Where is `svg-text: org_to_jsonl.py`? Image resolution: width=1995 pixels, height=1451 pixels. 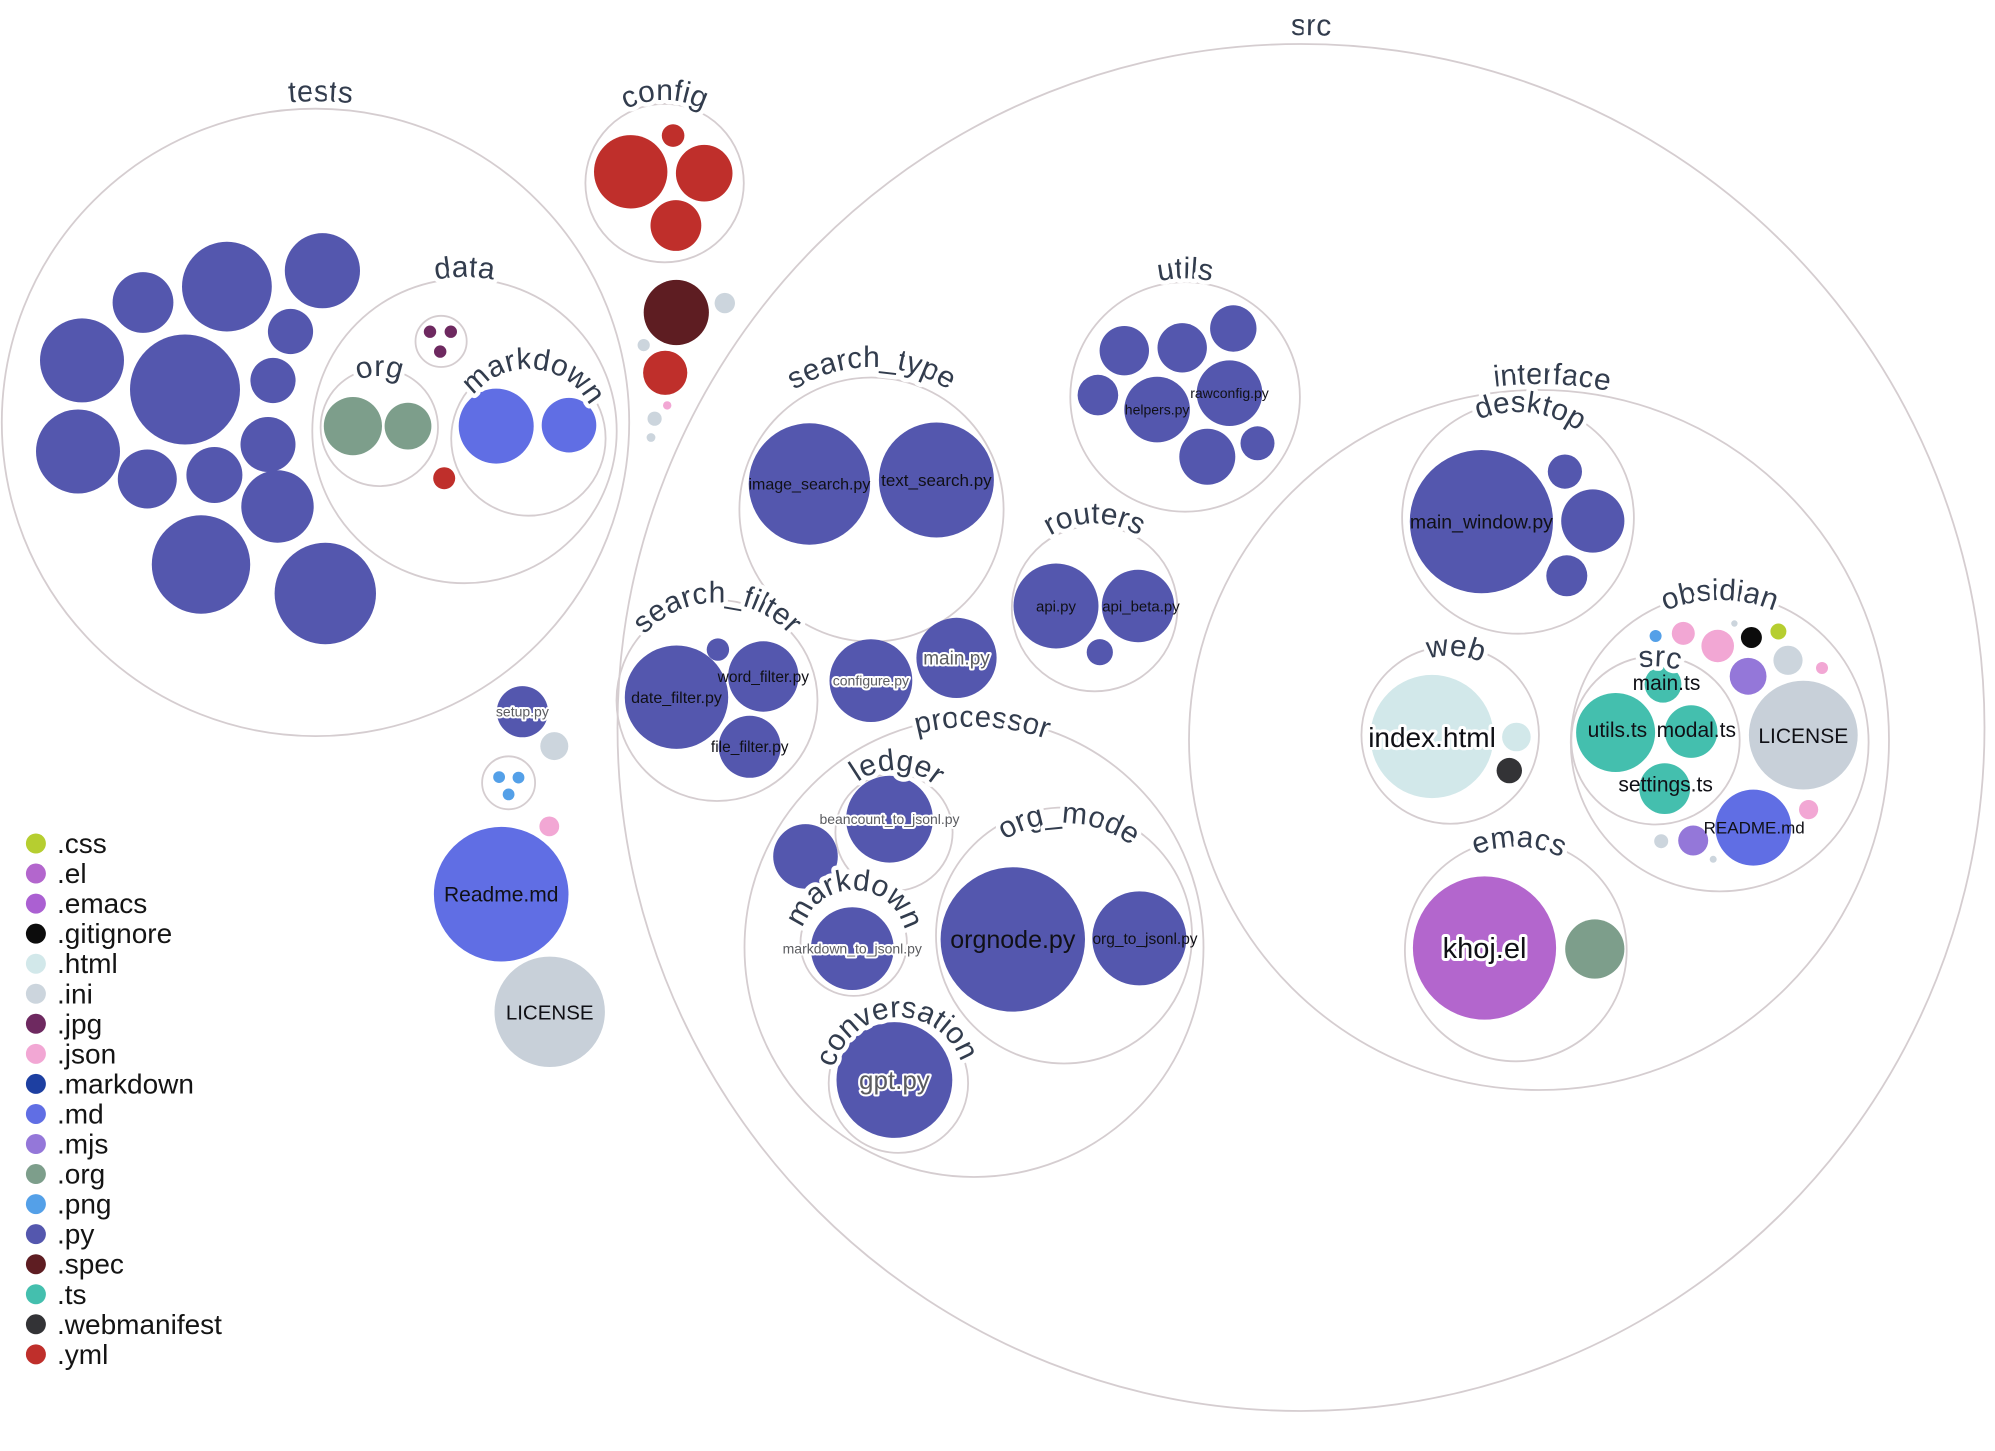 svg-text: org_to_jsonl.py is located at coordinates (1144, 939).